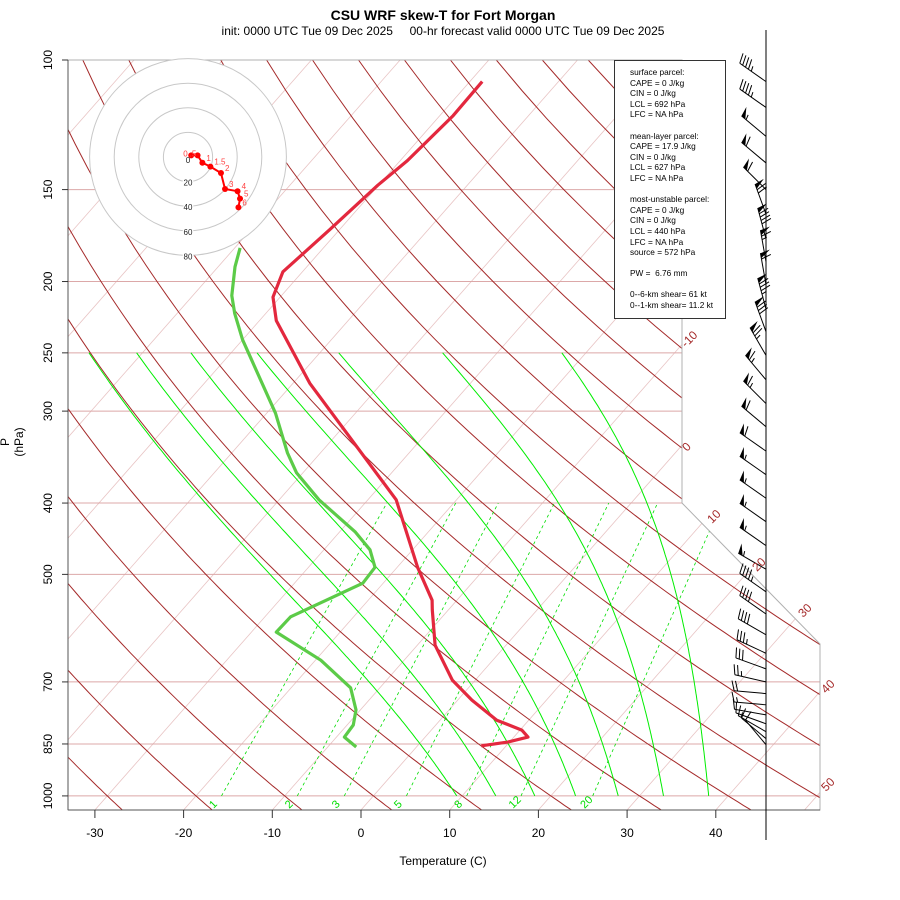  What do you see at coordinates (653, 156) in the screenshot?
I see `info-line: CIN = 0 J/kg` at bounding box center [653, 156].